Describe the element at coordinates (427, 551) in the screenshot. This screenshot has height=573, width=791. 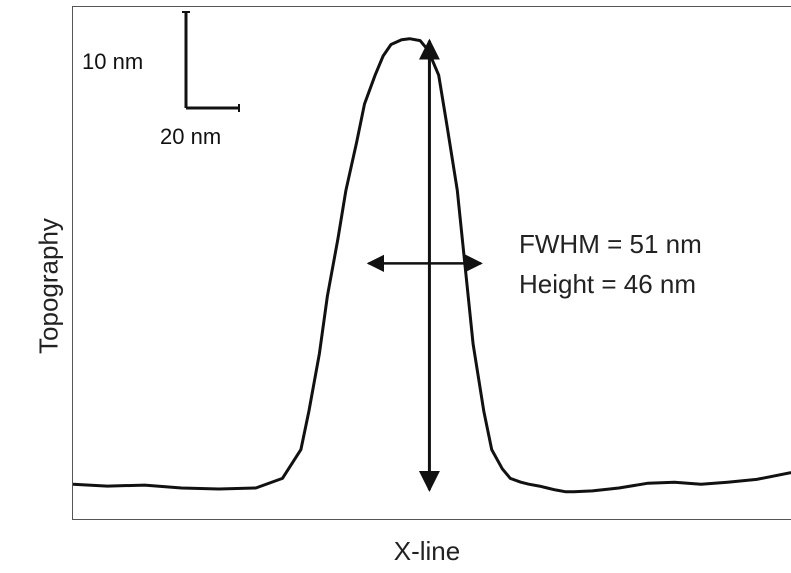
I see `x-axis-label: X-line` at that location.